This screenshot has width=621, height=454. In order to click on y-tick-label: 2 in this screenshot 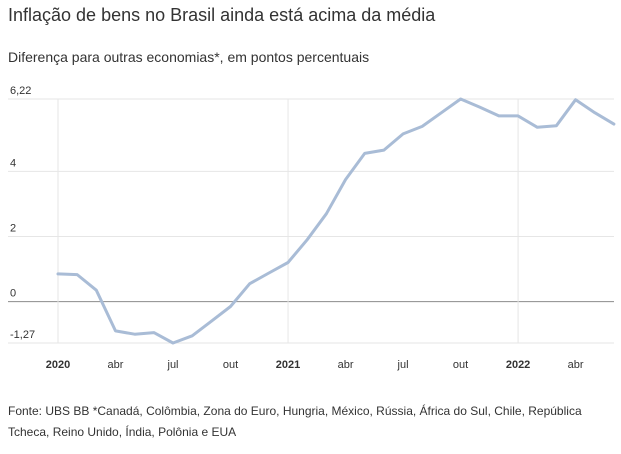, I will do `click(13, 228)`.